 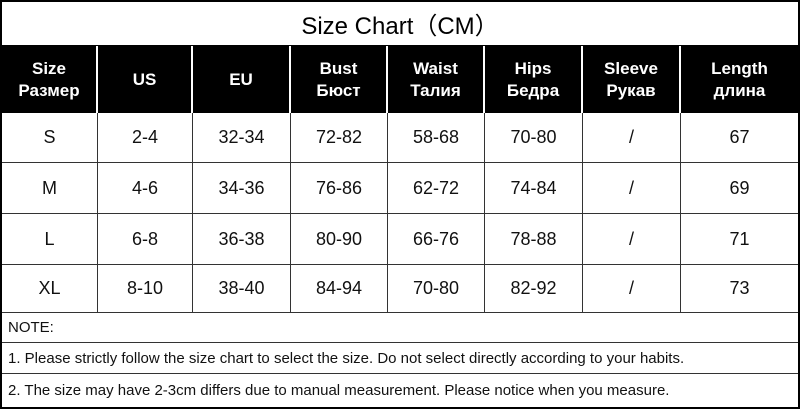 What do you see at coordinates (339, 289) in the screenshot?
I see `table-cell: 84-94` at bounding box center [339, 289].